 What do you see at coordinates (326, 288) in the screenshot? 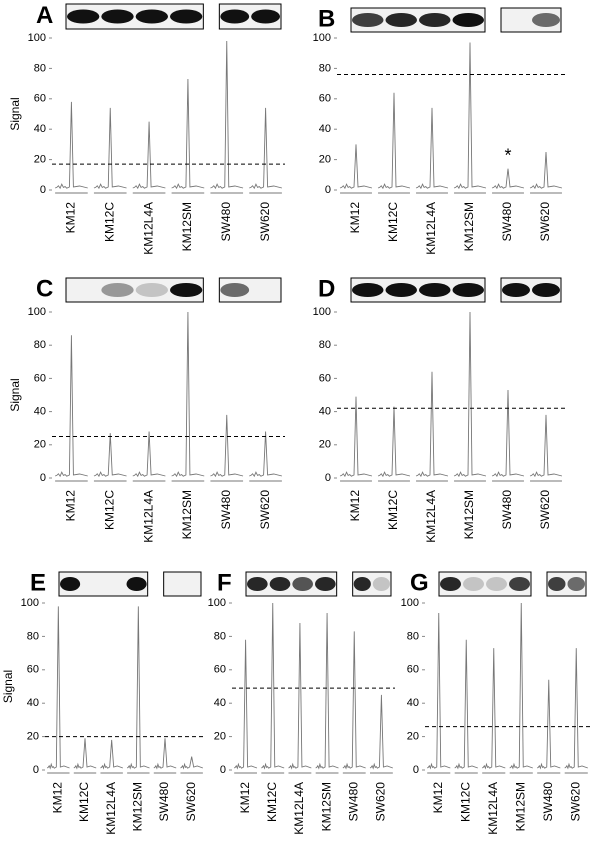
I see `panel-letter: D` at bounding box center [326, 288].